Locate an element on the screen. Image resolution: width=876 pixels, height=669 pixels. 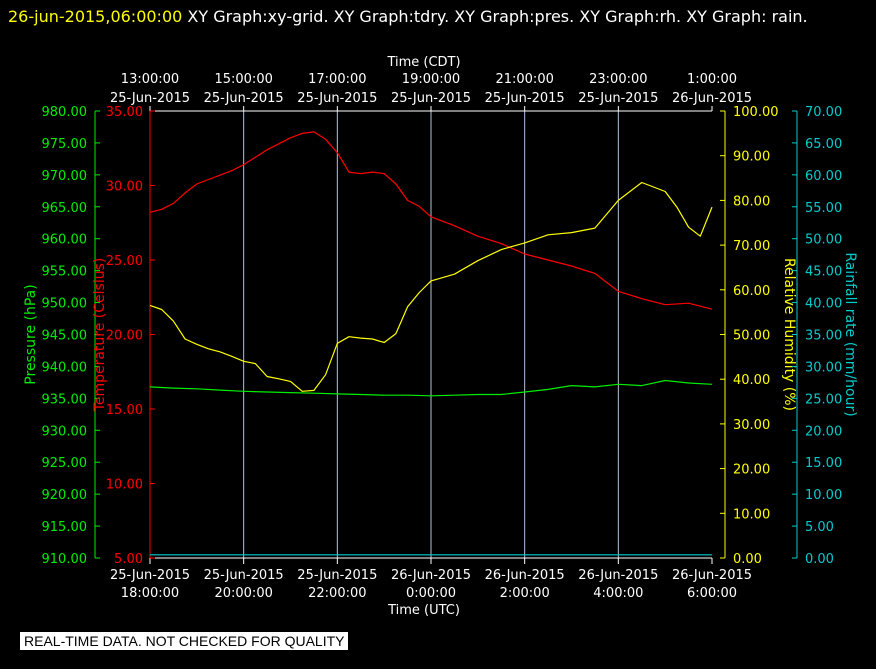
humidity-tick-label: 100.00 is located at coordinates (756, 112).